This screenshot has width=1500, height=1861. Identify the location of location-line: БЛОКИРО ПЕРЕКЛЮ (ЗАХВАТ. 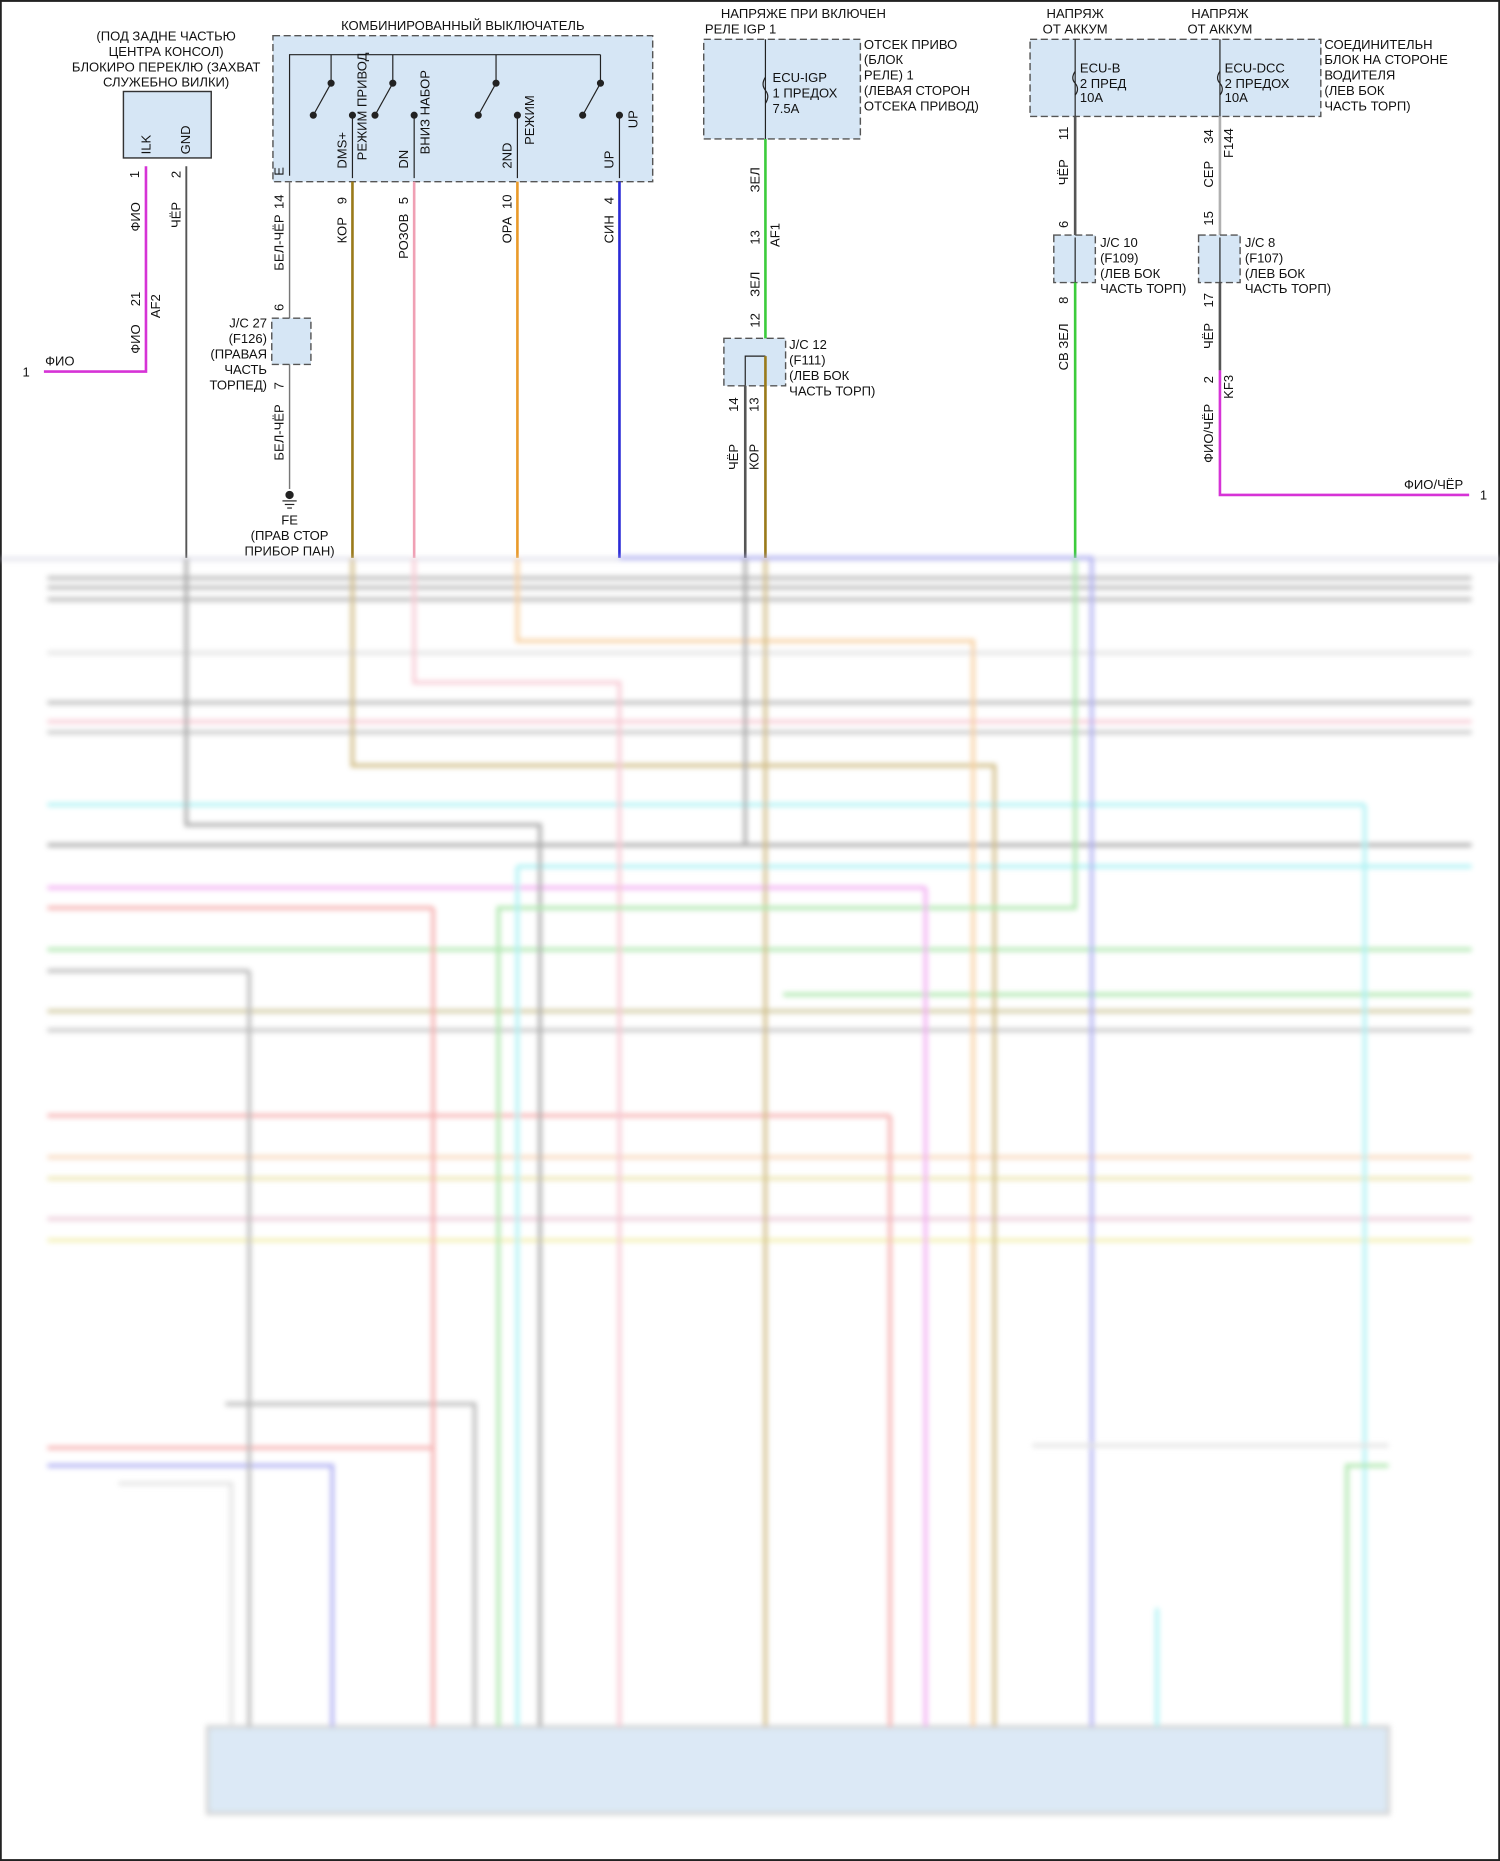
(166, 66).